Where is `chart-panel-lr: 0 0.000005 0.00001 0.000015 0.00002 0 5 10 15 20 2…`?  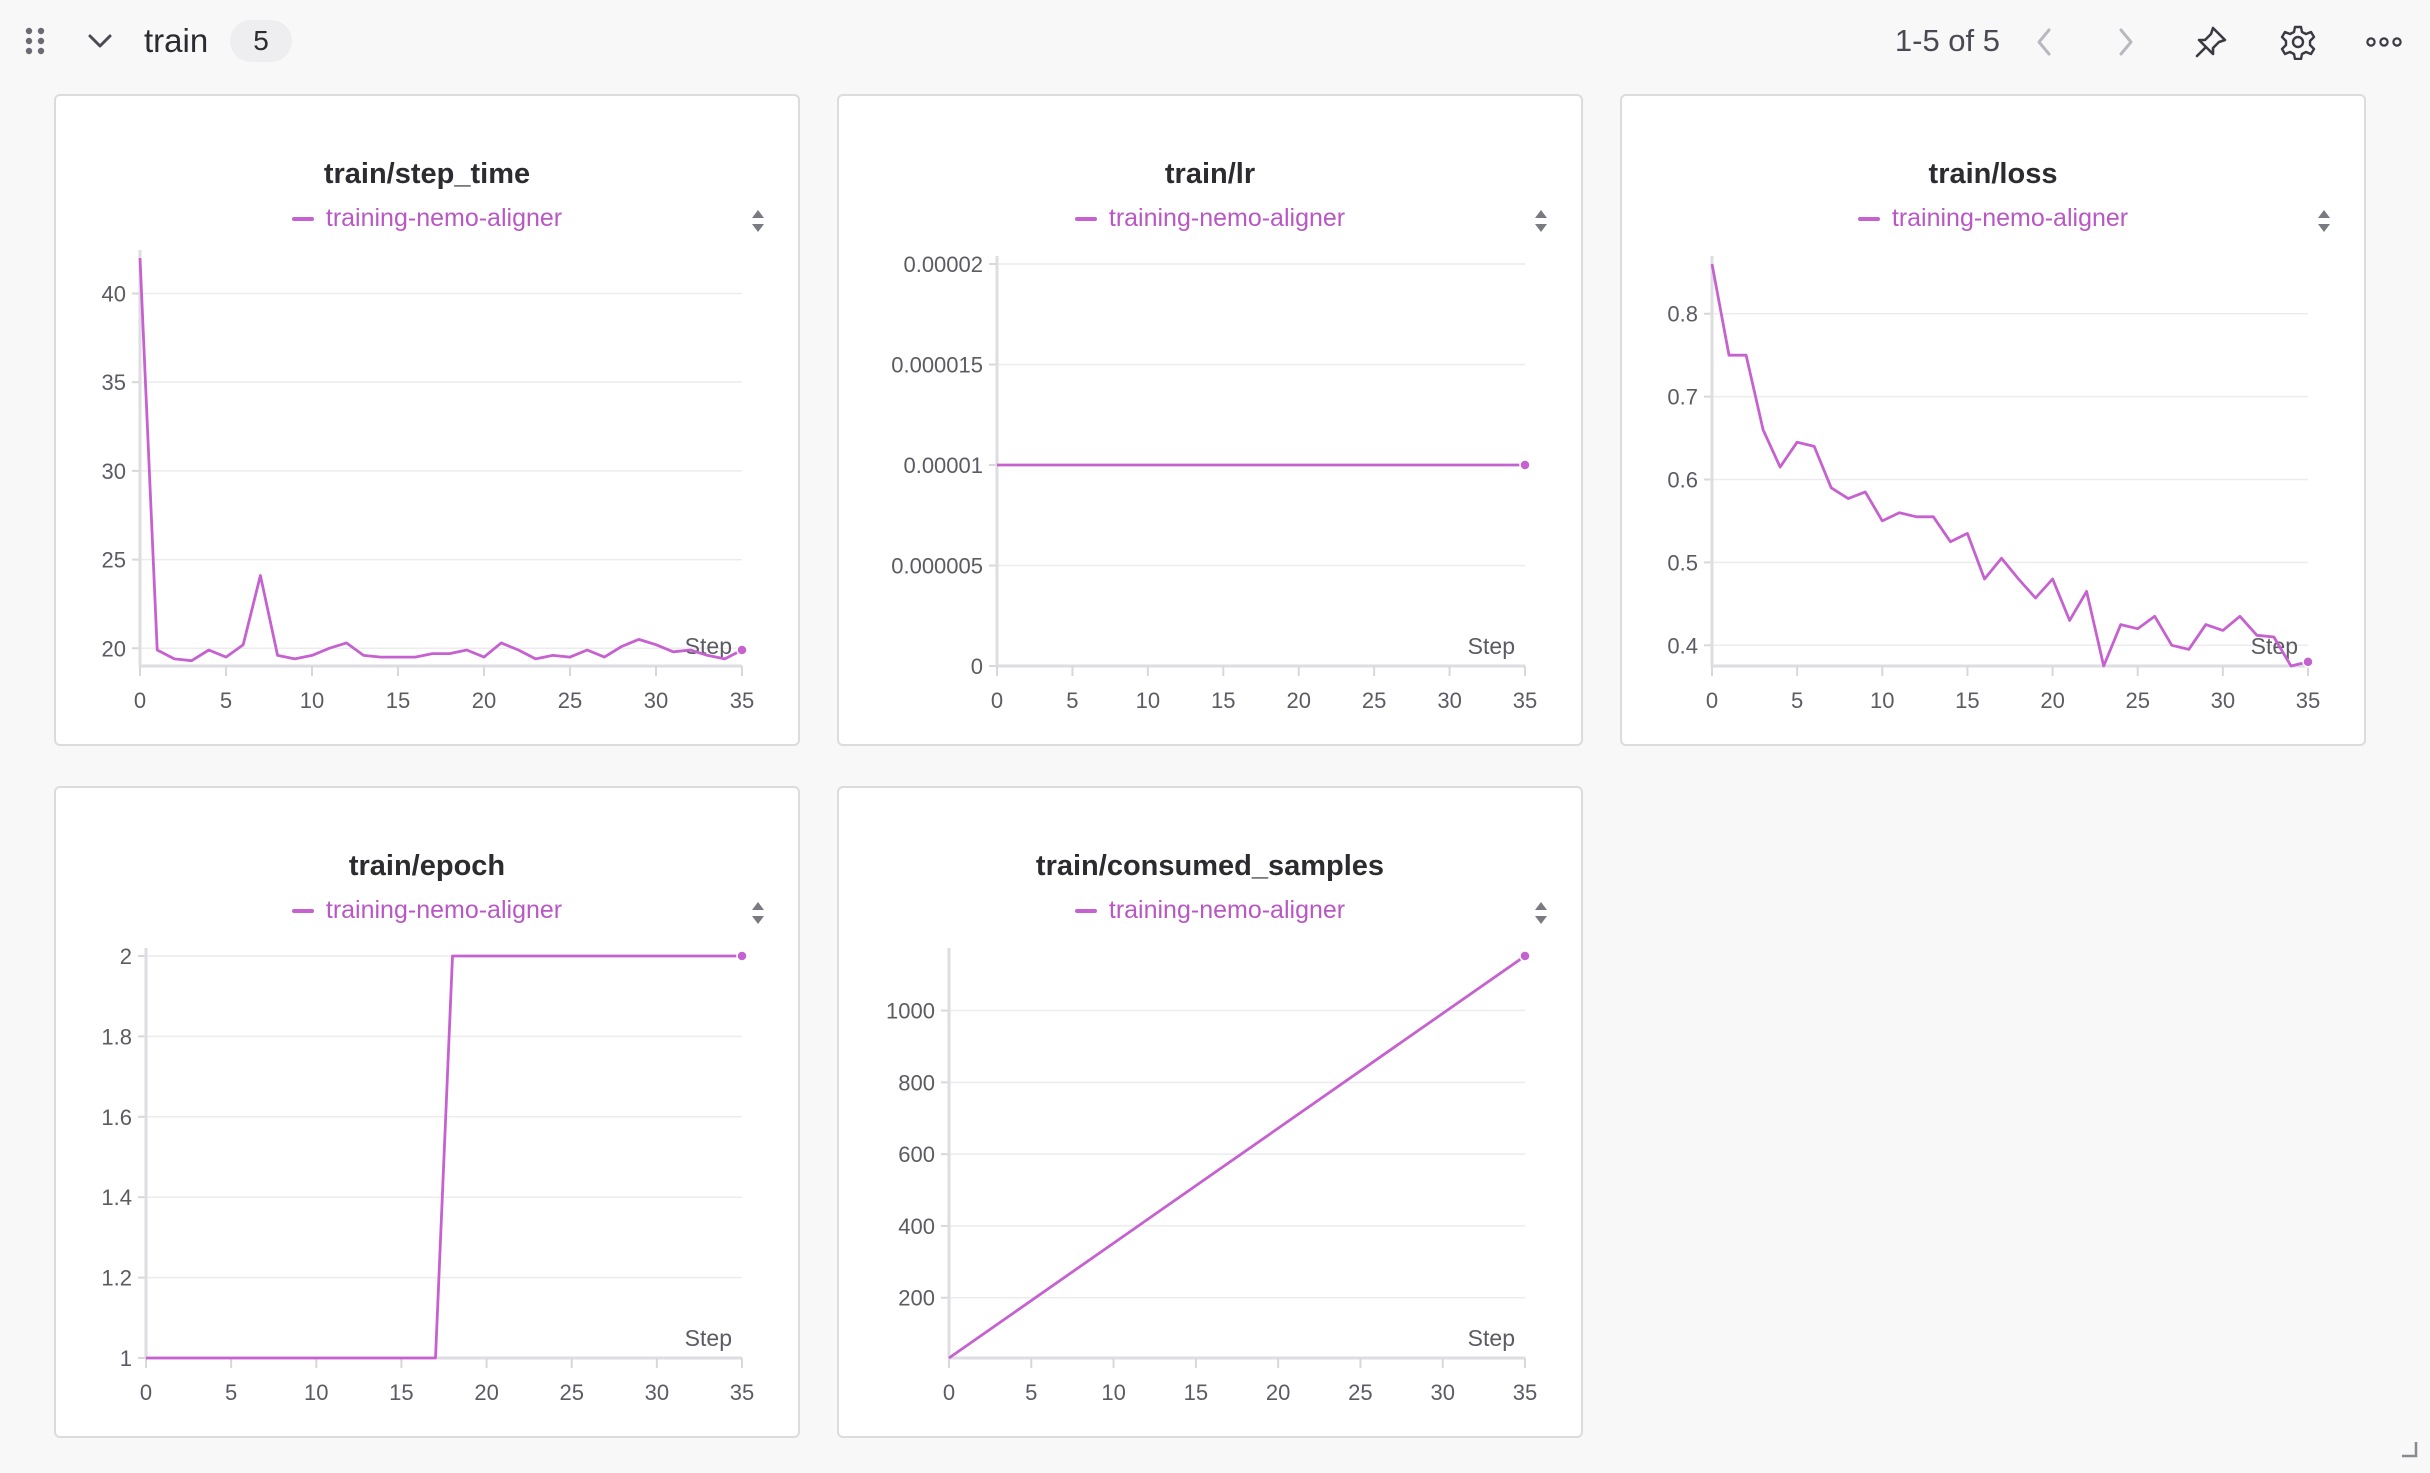
chart-panel-lr: 0 0.000005 0.00001 0.000015 0.00002 0 5 10 15 20 2… is located at coordinates (1210, 420).